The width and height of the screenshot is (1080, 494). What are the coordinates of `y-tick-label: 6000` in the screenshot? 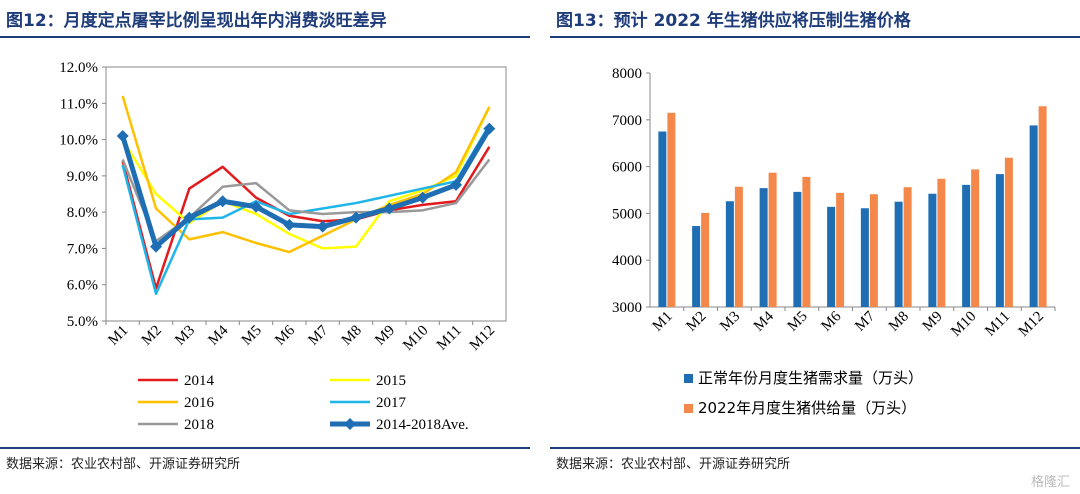 It's located at (627, 168).